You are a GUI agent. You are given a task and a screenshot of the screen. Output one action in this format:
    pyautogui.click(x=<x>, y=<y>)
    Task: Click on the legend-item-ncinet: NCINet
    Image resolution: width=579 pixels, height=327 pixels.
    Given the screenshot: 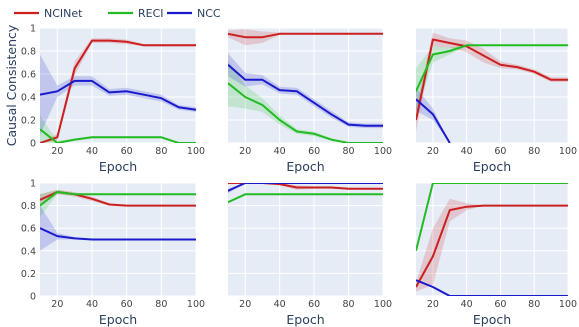 What is the action you would take?
    pyautogui.click(x=48, y=13)
    